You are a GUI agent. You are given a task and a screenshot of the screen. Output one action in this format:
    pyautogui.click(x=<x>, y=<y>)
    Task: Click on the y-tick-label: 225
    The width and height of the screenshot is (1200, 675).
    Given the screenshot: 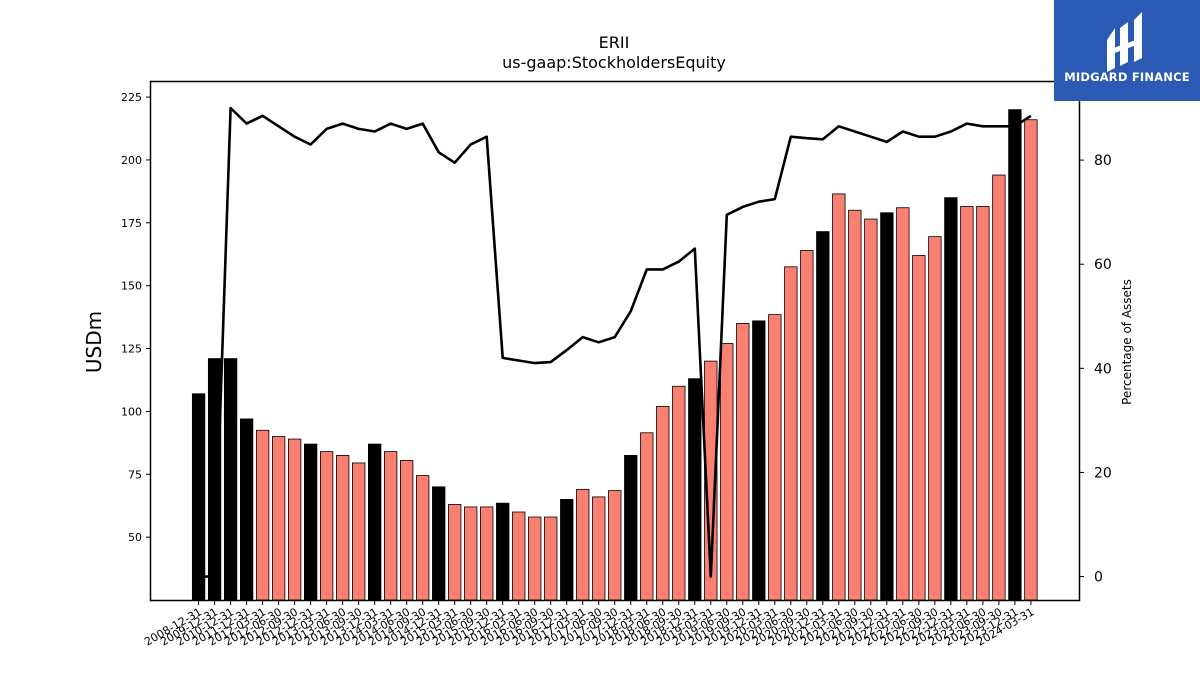 What is the action you would take?
    pyautogui.click(x=131, y=97)
    